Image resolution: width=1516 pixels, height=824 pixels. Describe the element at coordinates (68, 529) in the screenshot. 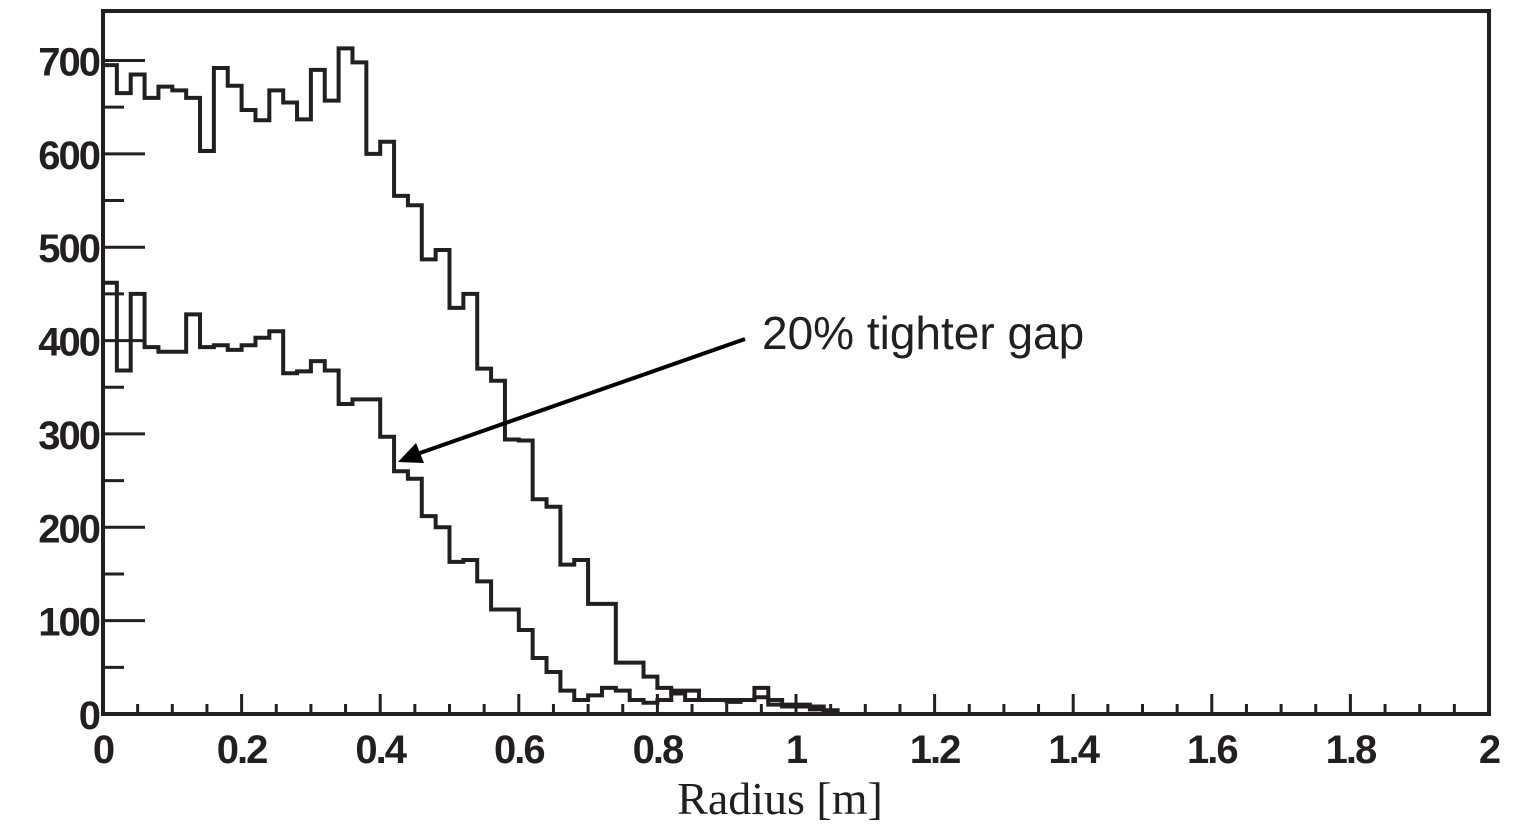

I see `y-tick-label: 200` at that location.